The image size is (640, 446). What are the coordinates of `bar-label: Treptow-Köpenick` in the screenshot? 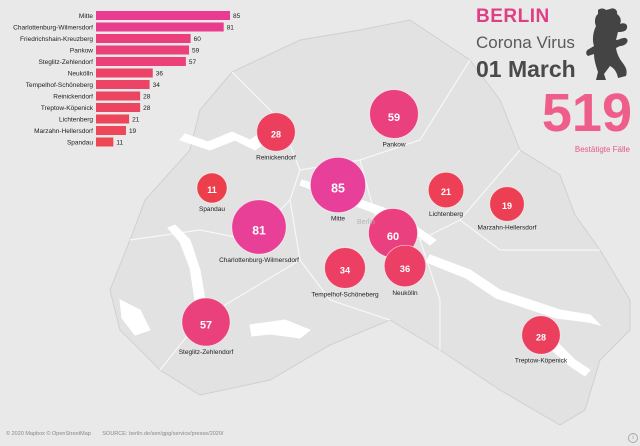 It's located at (67, 108).